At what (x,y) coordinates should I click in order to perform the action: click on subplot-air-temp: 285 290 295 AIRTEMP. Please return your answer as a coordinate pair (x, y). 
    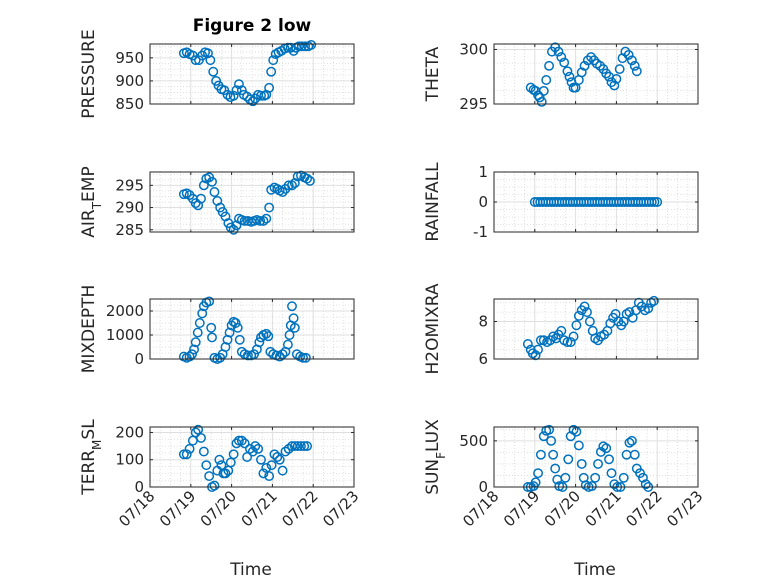
    Looking at the image, I should click on (217, 202).